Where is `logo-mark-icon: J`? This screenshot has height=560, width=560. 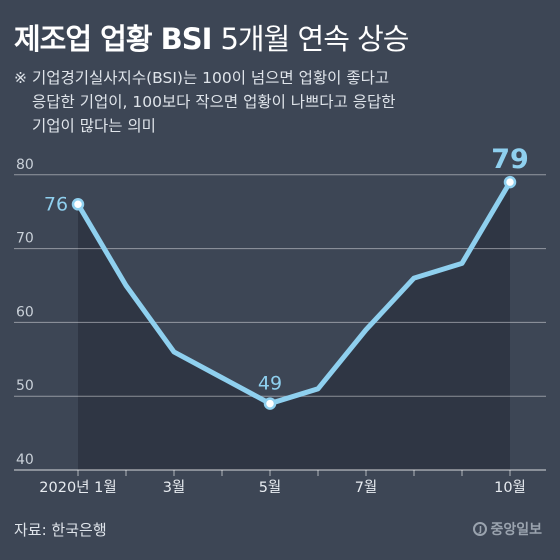 logo-mark-icon: J is located at coordinates (480, 529).